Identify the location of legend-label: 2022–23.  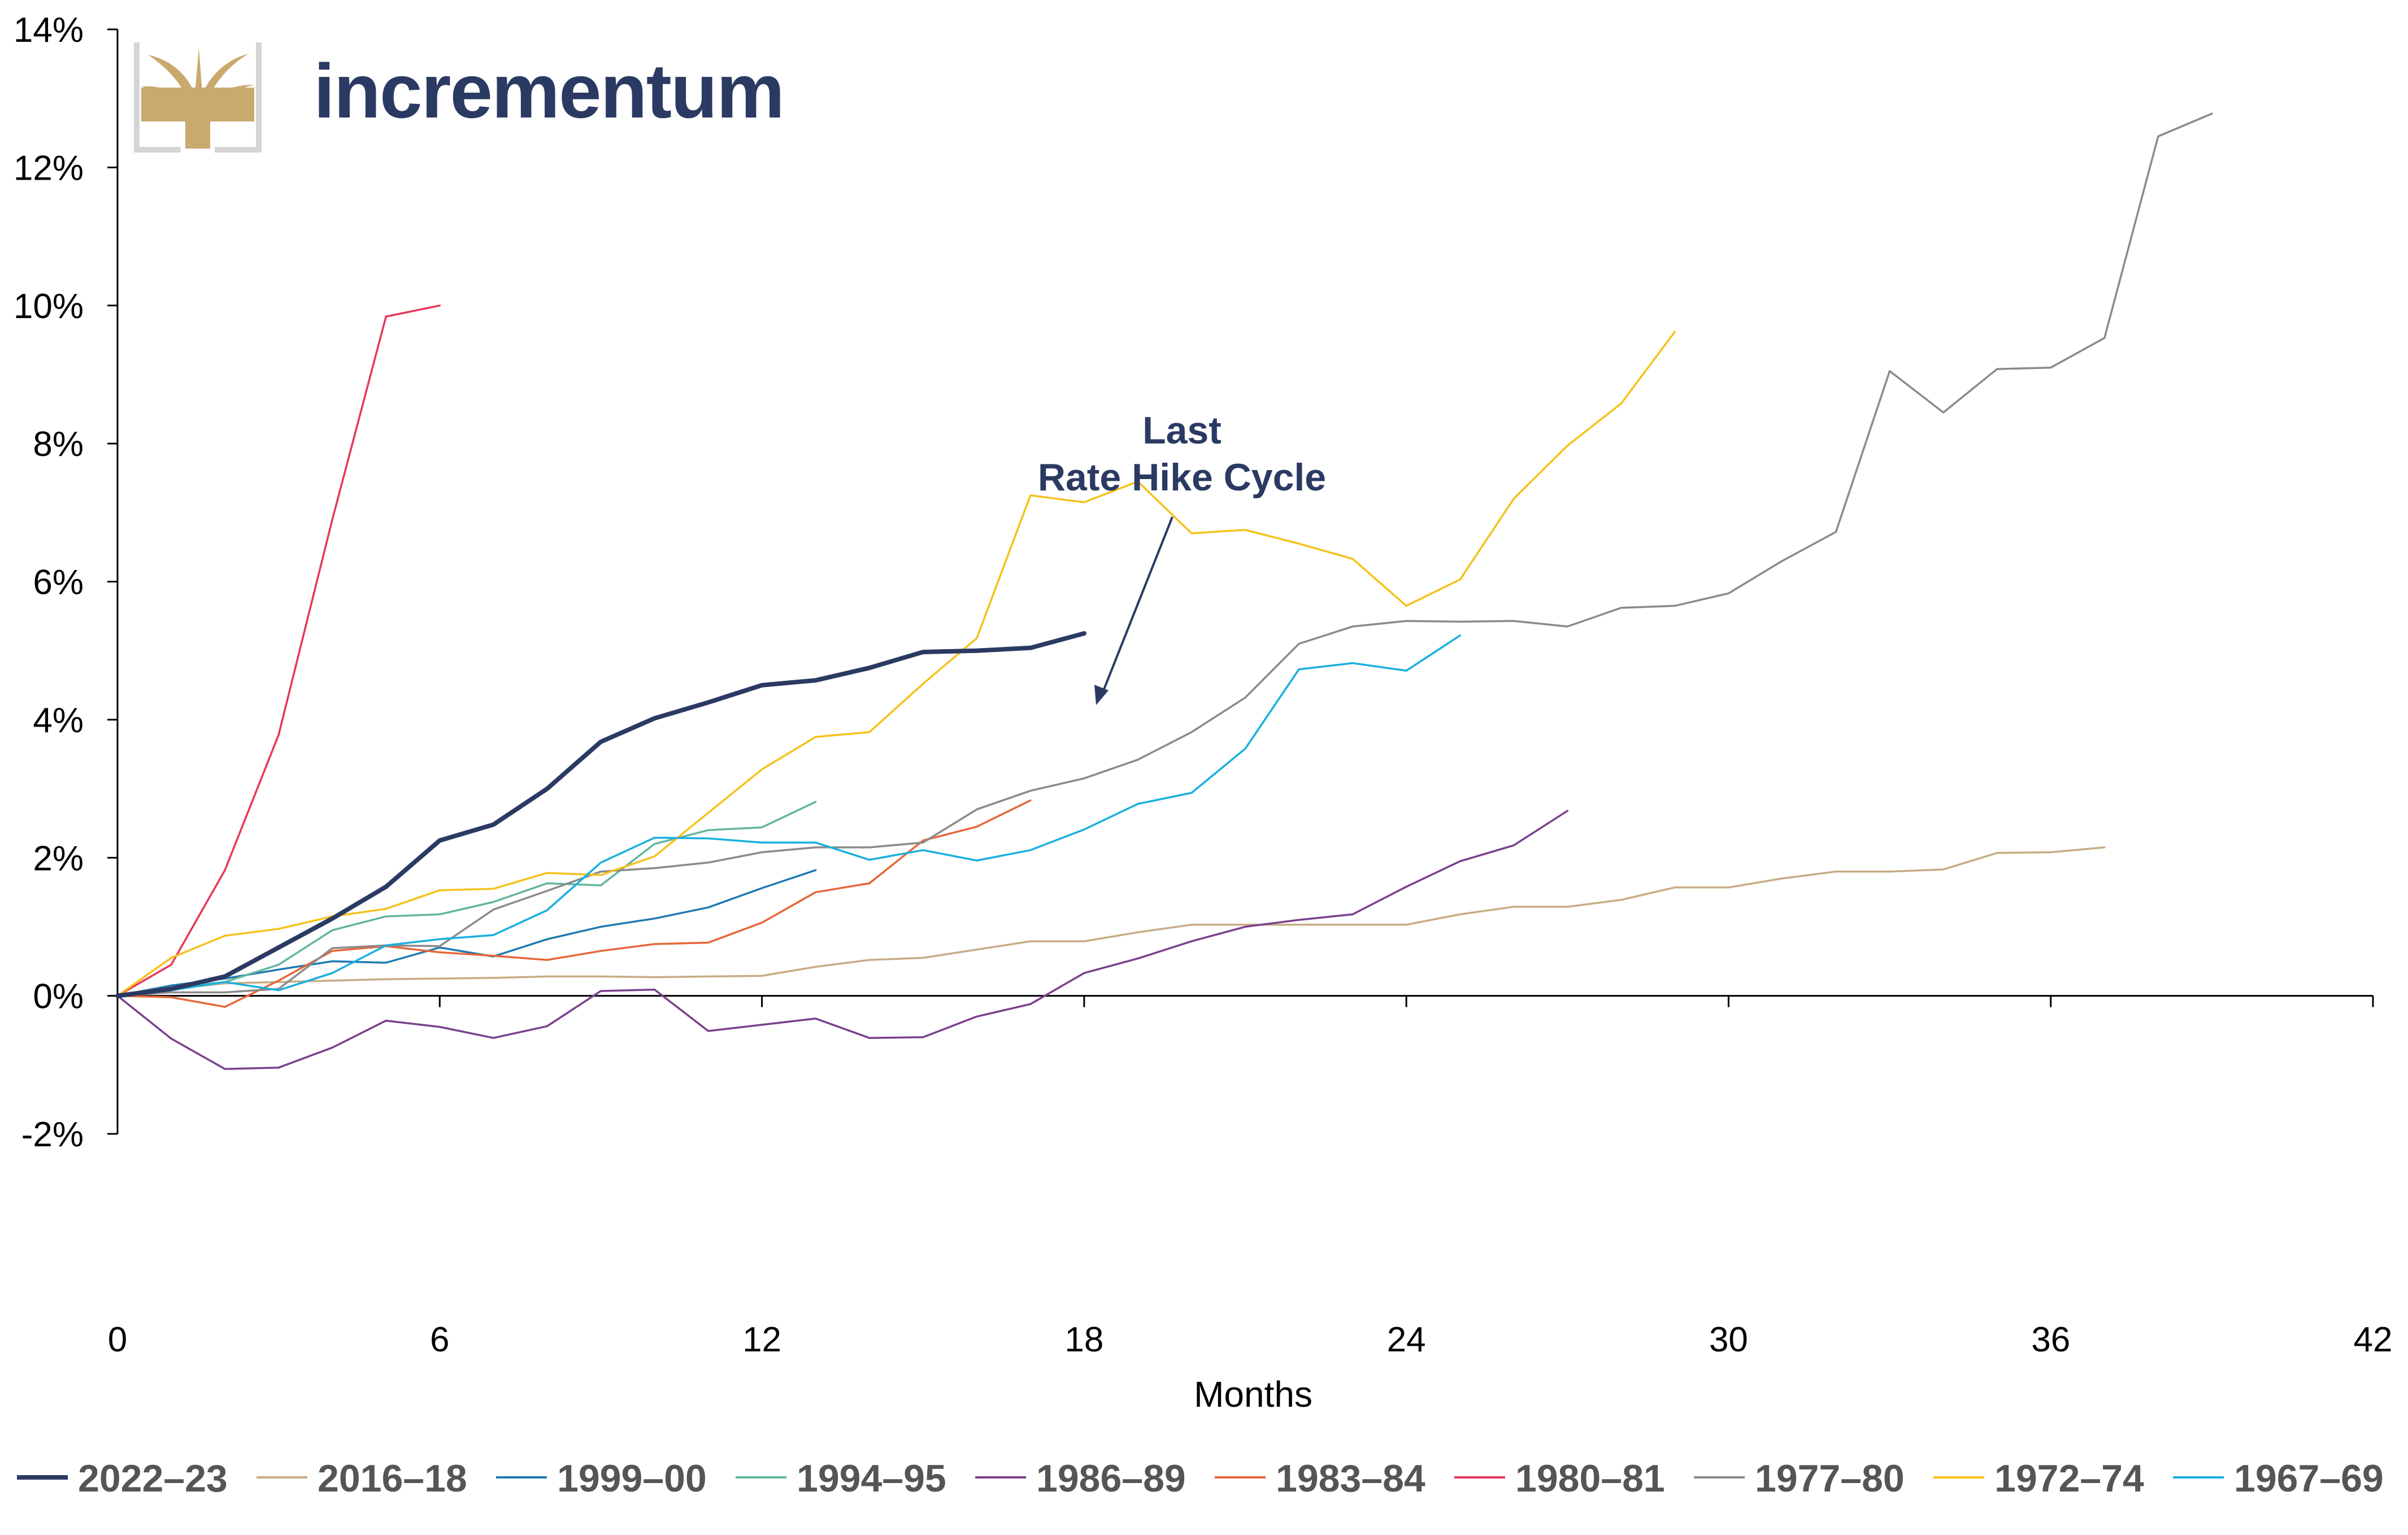
(153, 1479).